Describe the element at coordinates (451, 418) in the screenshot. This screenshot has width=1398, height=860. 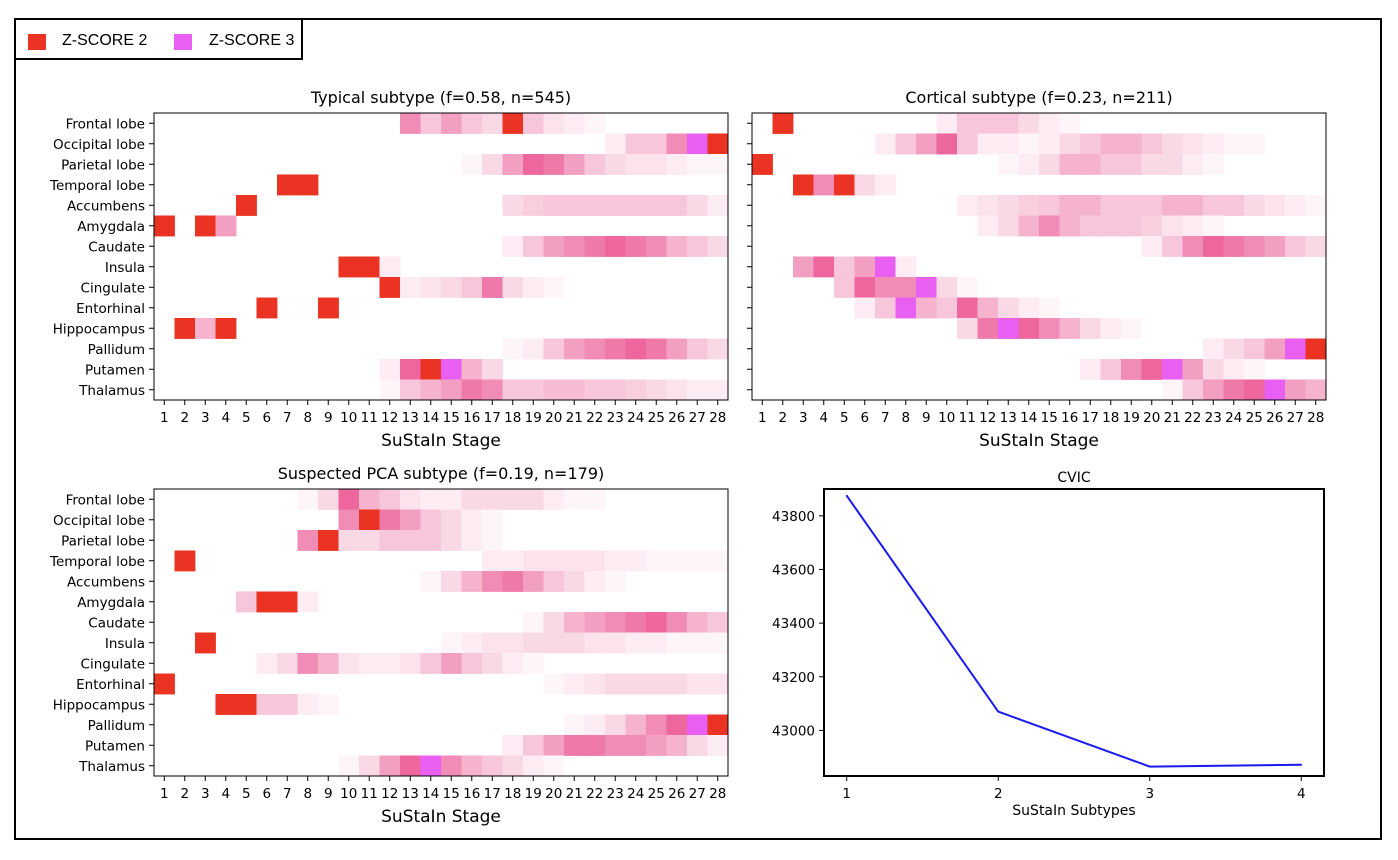
I see `x-tick-label: 15` at that location.